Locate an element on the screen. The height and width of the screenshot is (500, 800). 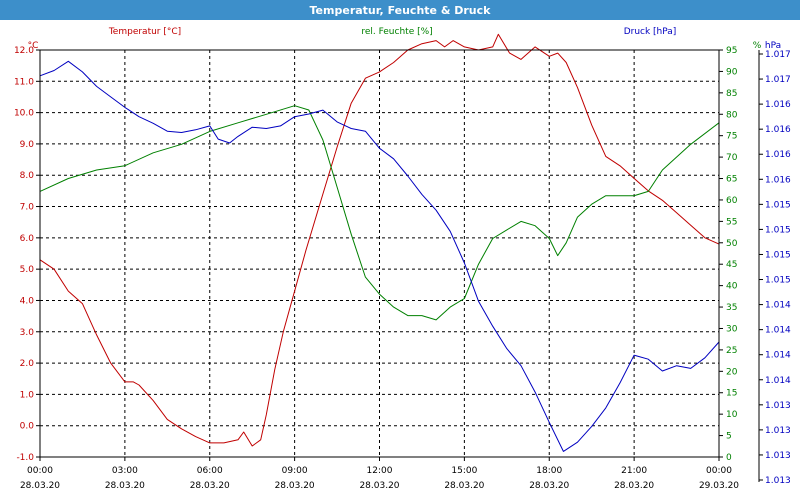
humidity-tick-label: 45 is located at coordinates (731, 265).